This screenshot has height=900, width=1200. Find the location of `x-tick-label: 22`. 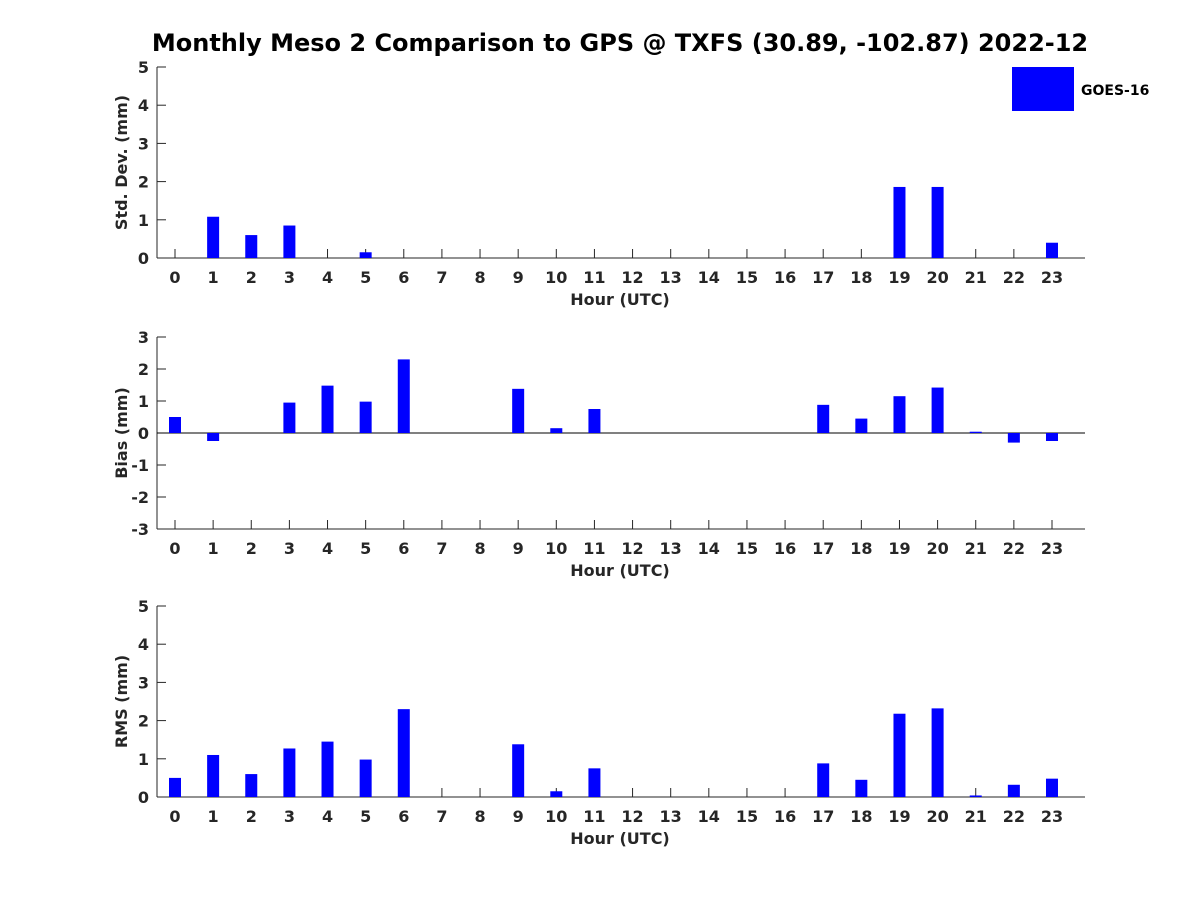

x-tick-label: 22 is located at coordinates (1014, 548).